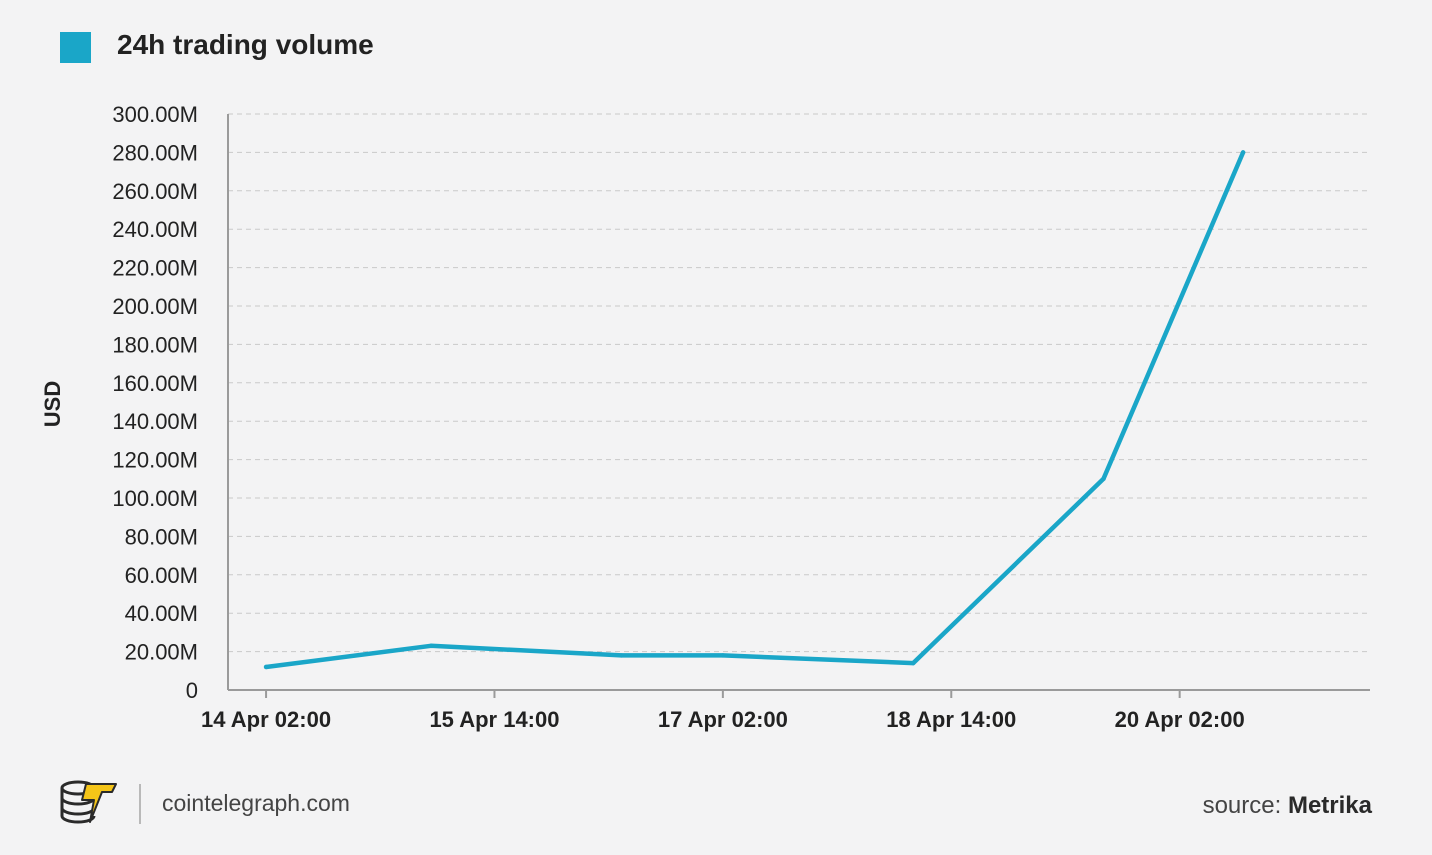  Describe the element at coordinates (155, 421) in the screenshot. I see `y-tick-label: 140.00M` at that location.